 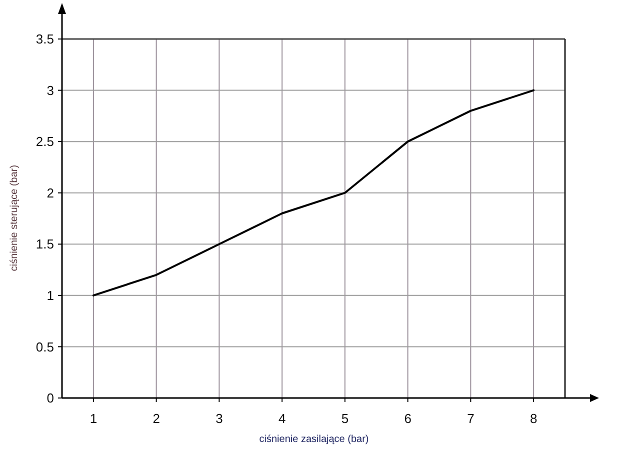 I want to click on x-tick-label: 8, so click(x=534, y=418).